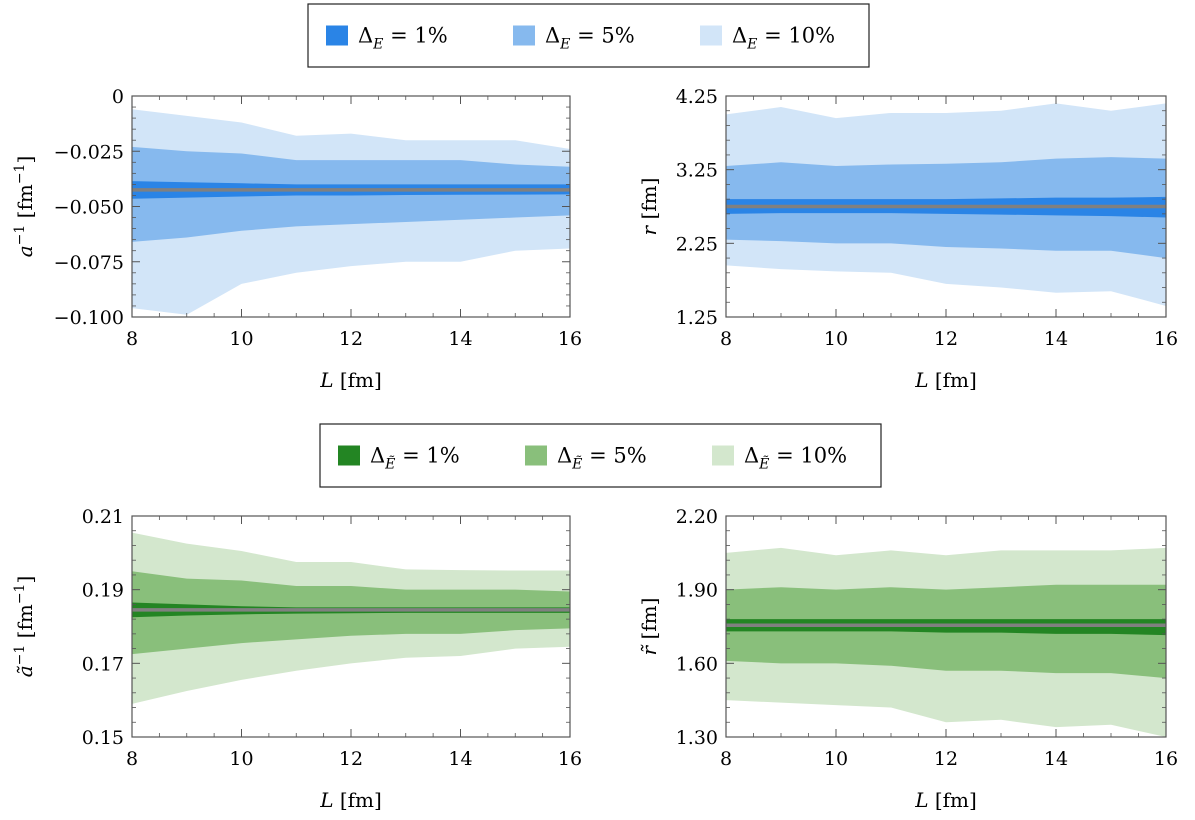 The height and width of the screenshot is (820, 1195). What do you see at coordinates (649, 207) in the screenshot?
I see `y-axis-label: r [fm]` at bounding box center [649, 207].